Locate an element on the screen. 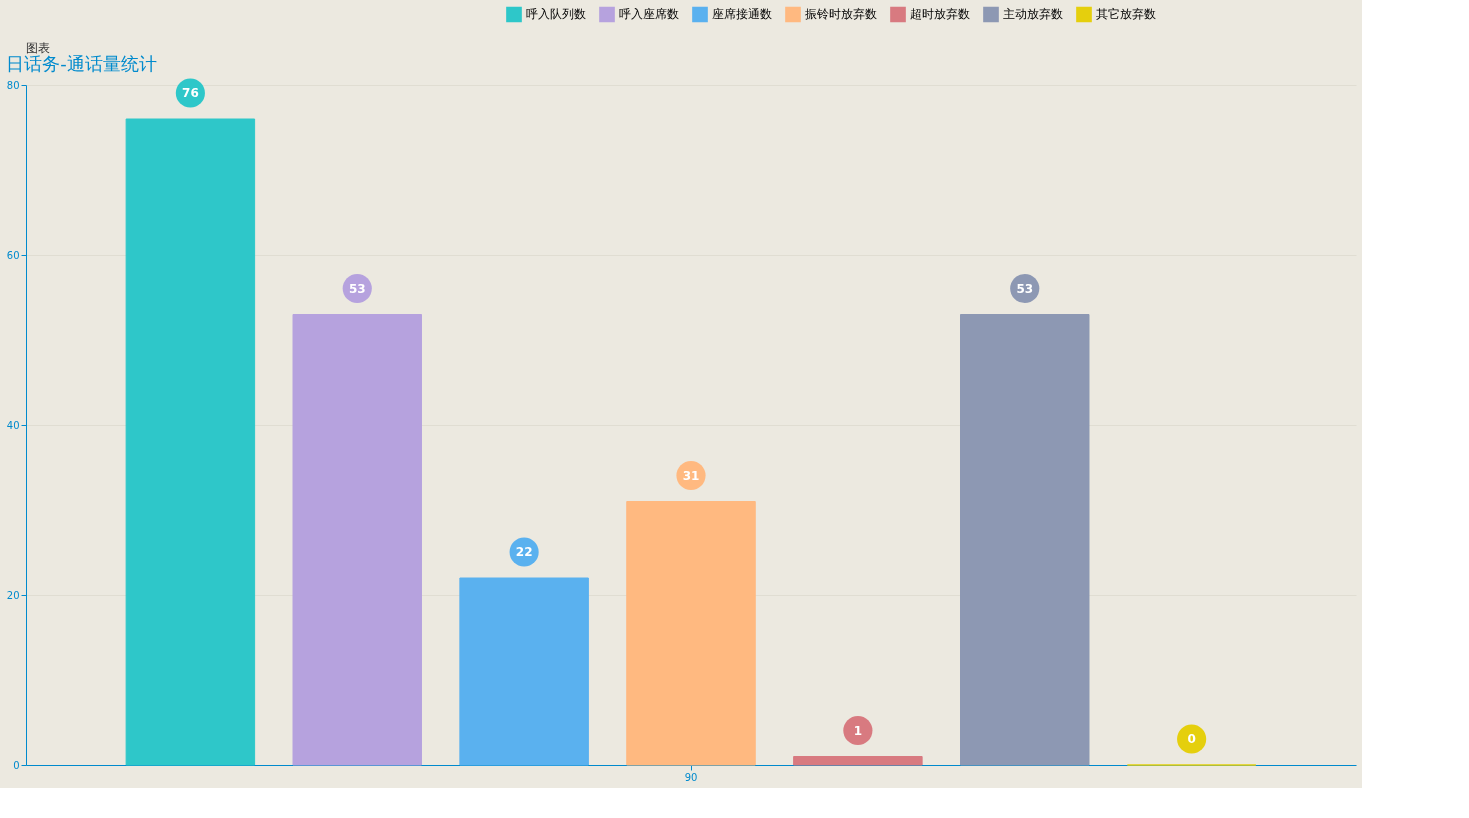 This screenshot has height=818, width=1469. data-label: 0 is located at coordinates (1191, 739).